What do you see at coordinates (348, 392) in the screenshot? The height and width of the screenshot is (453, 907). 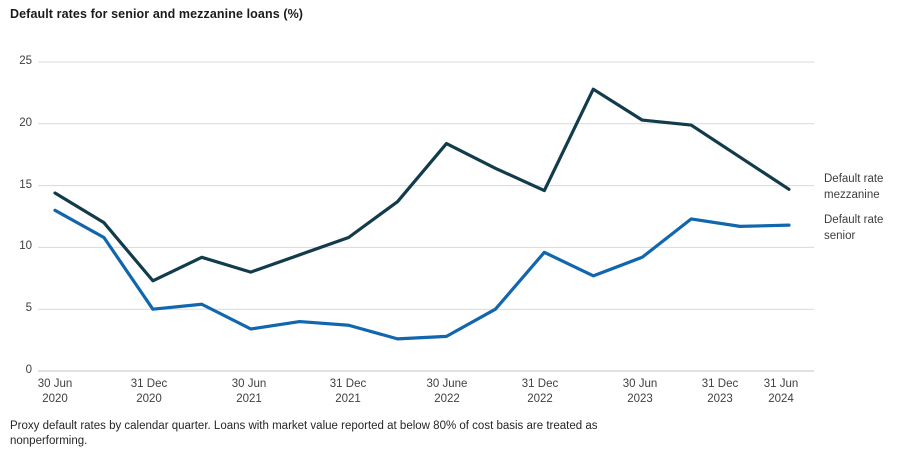 I see `x-tick-label: 31 Dec 2021` at bounding box center [348, 392].